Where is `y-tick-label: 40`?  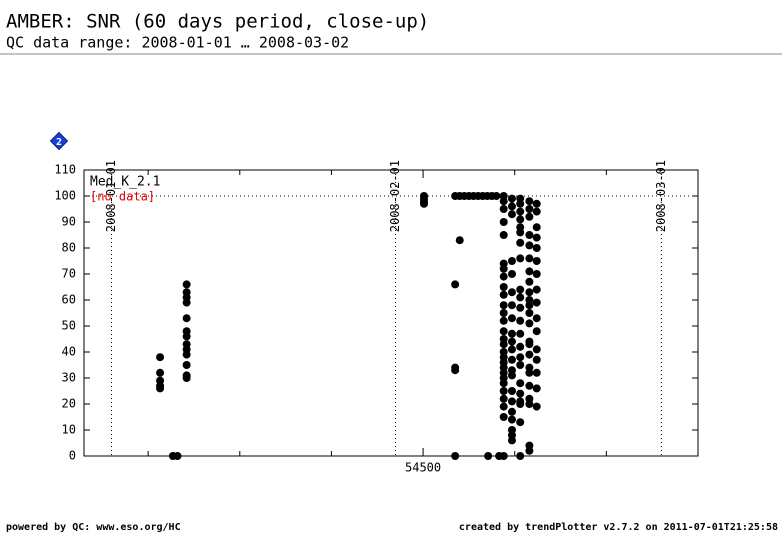
y-tick-label: 40 is located at coordinates (69, 352).